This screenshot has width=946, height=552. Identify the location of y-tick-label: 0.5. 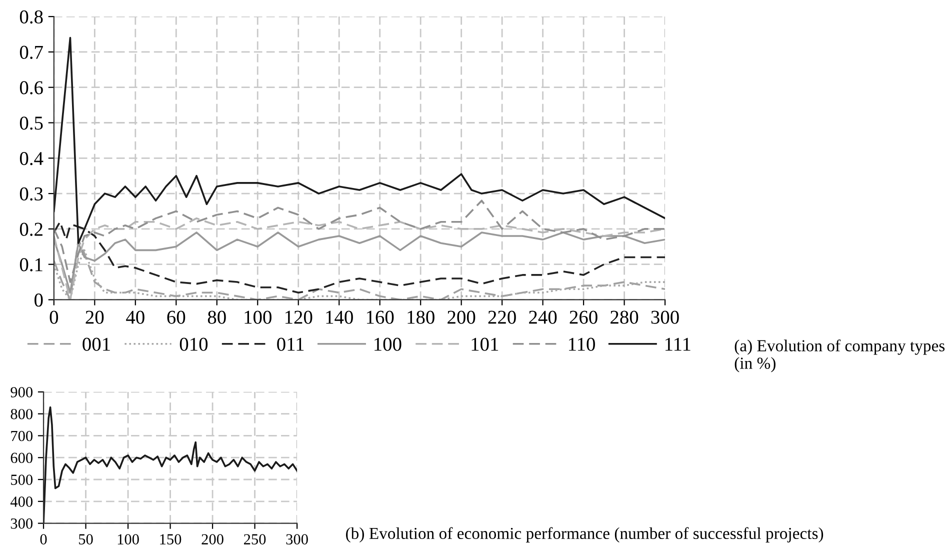
(31, 123).